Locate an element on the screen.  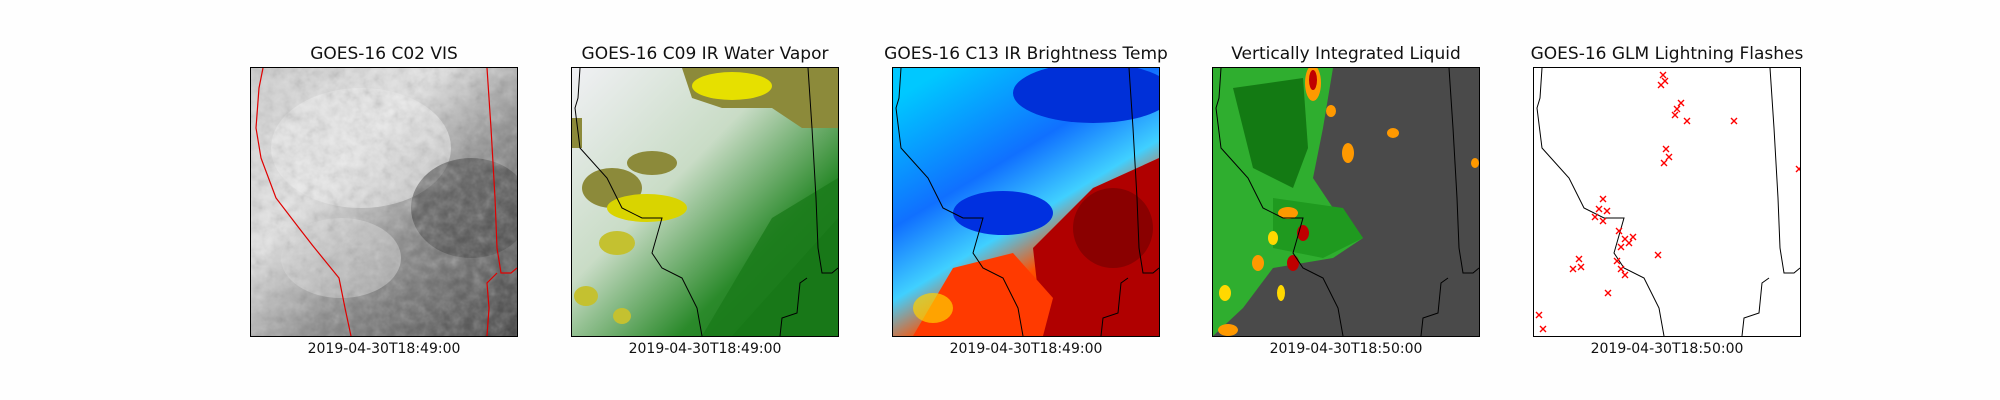
lightning-map is located at coordinates (1667, 202).